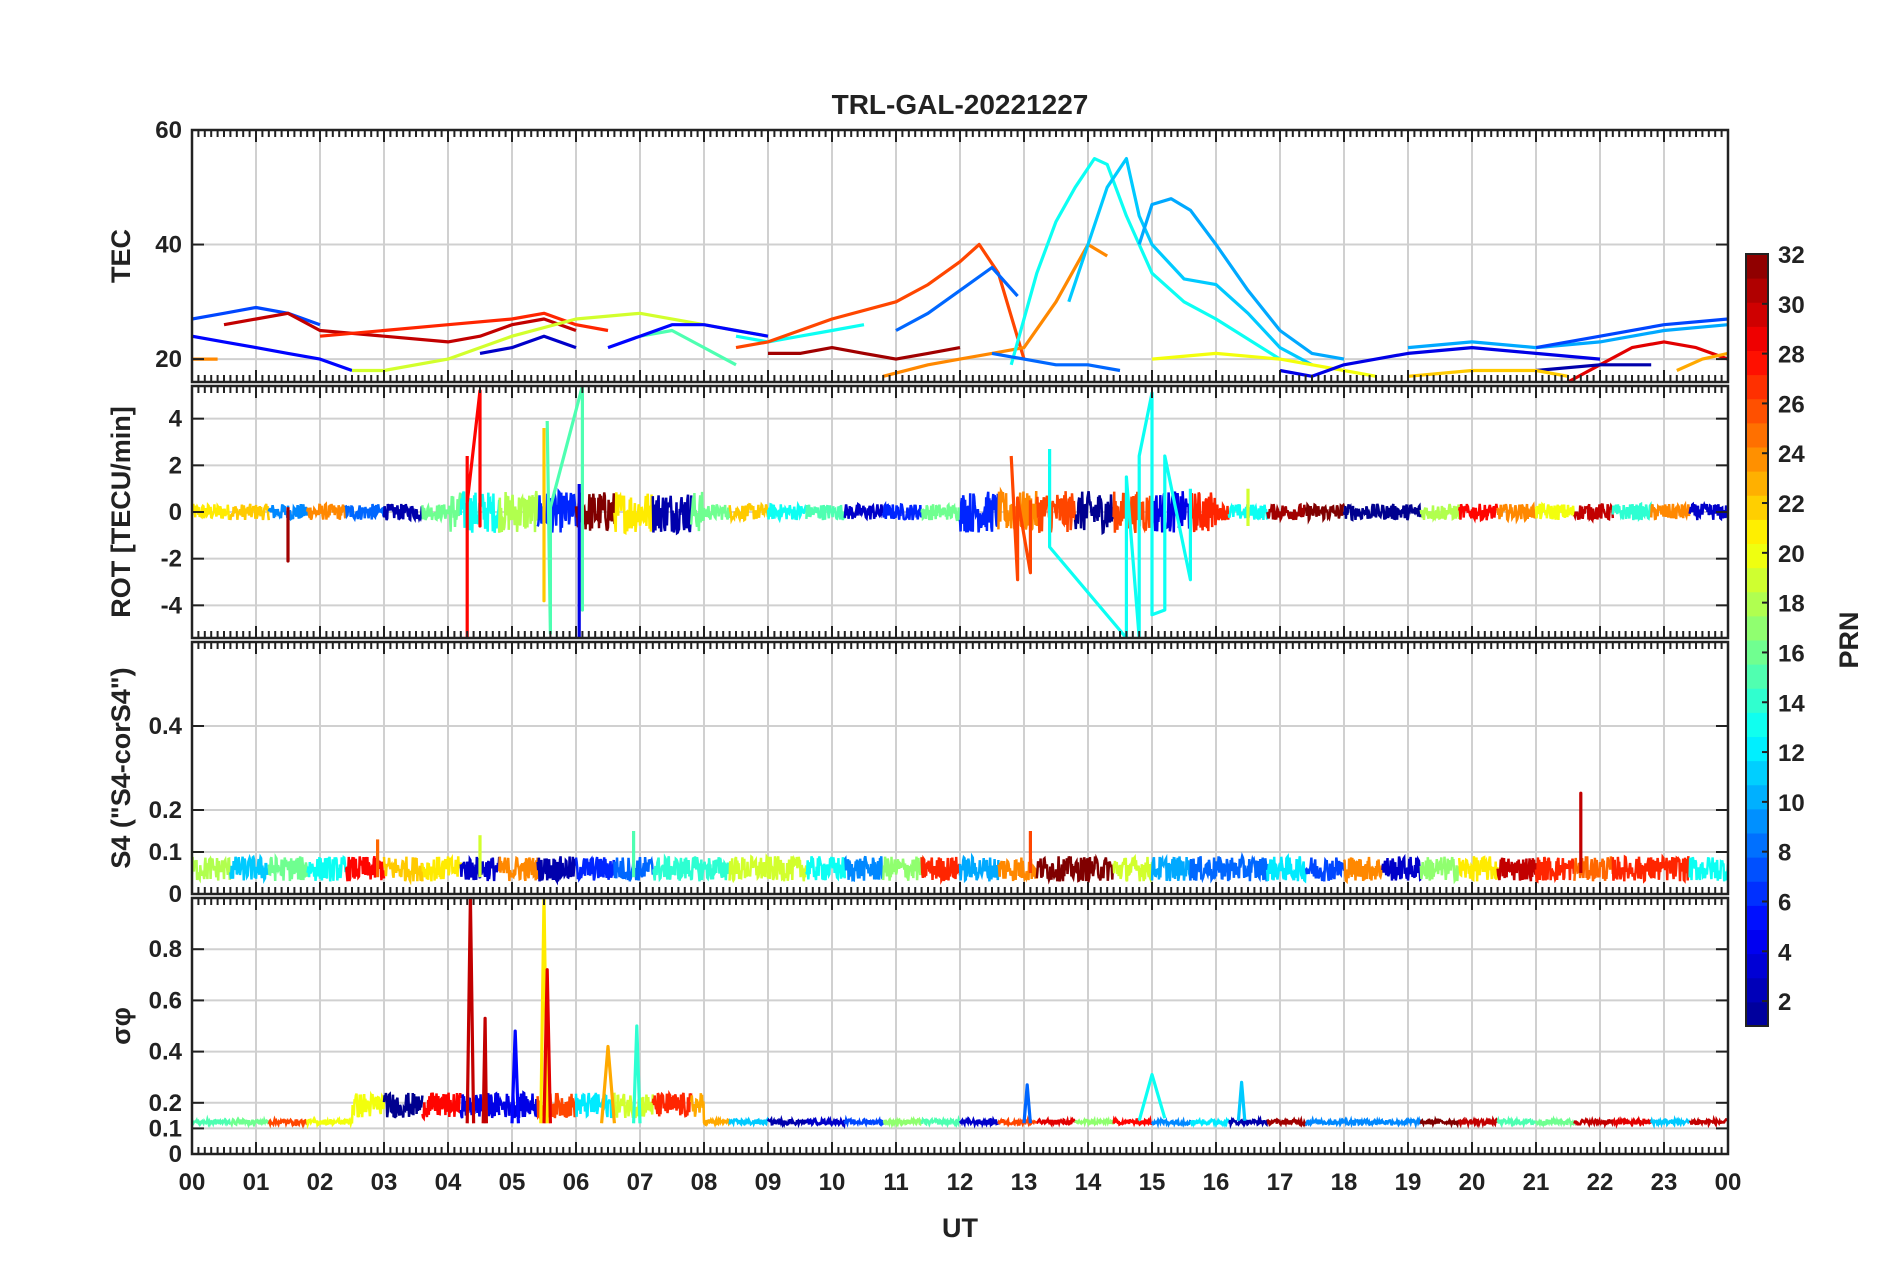 Image resolution: width=1902 pixels, height=1272 pixels. What do you see at coordinates (832, 1182) in the screenshot?
I see `x-tick-label: 10` at bounding box center [832, 1182].